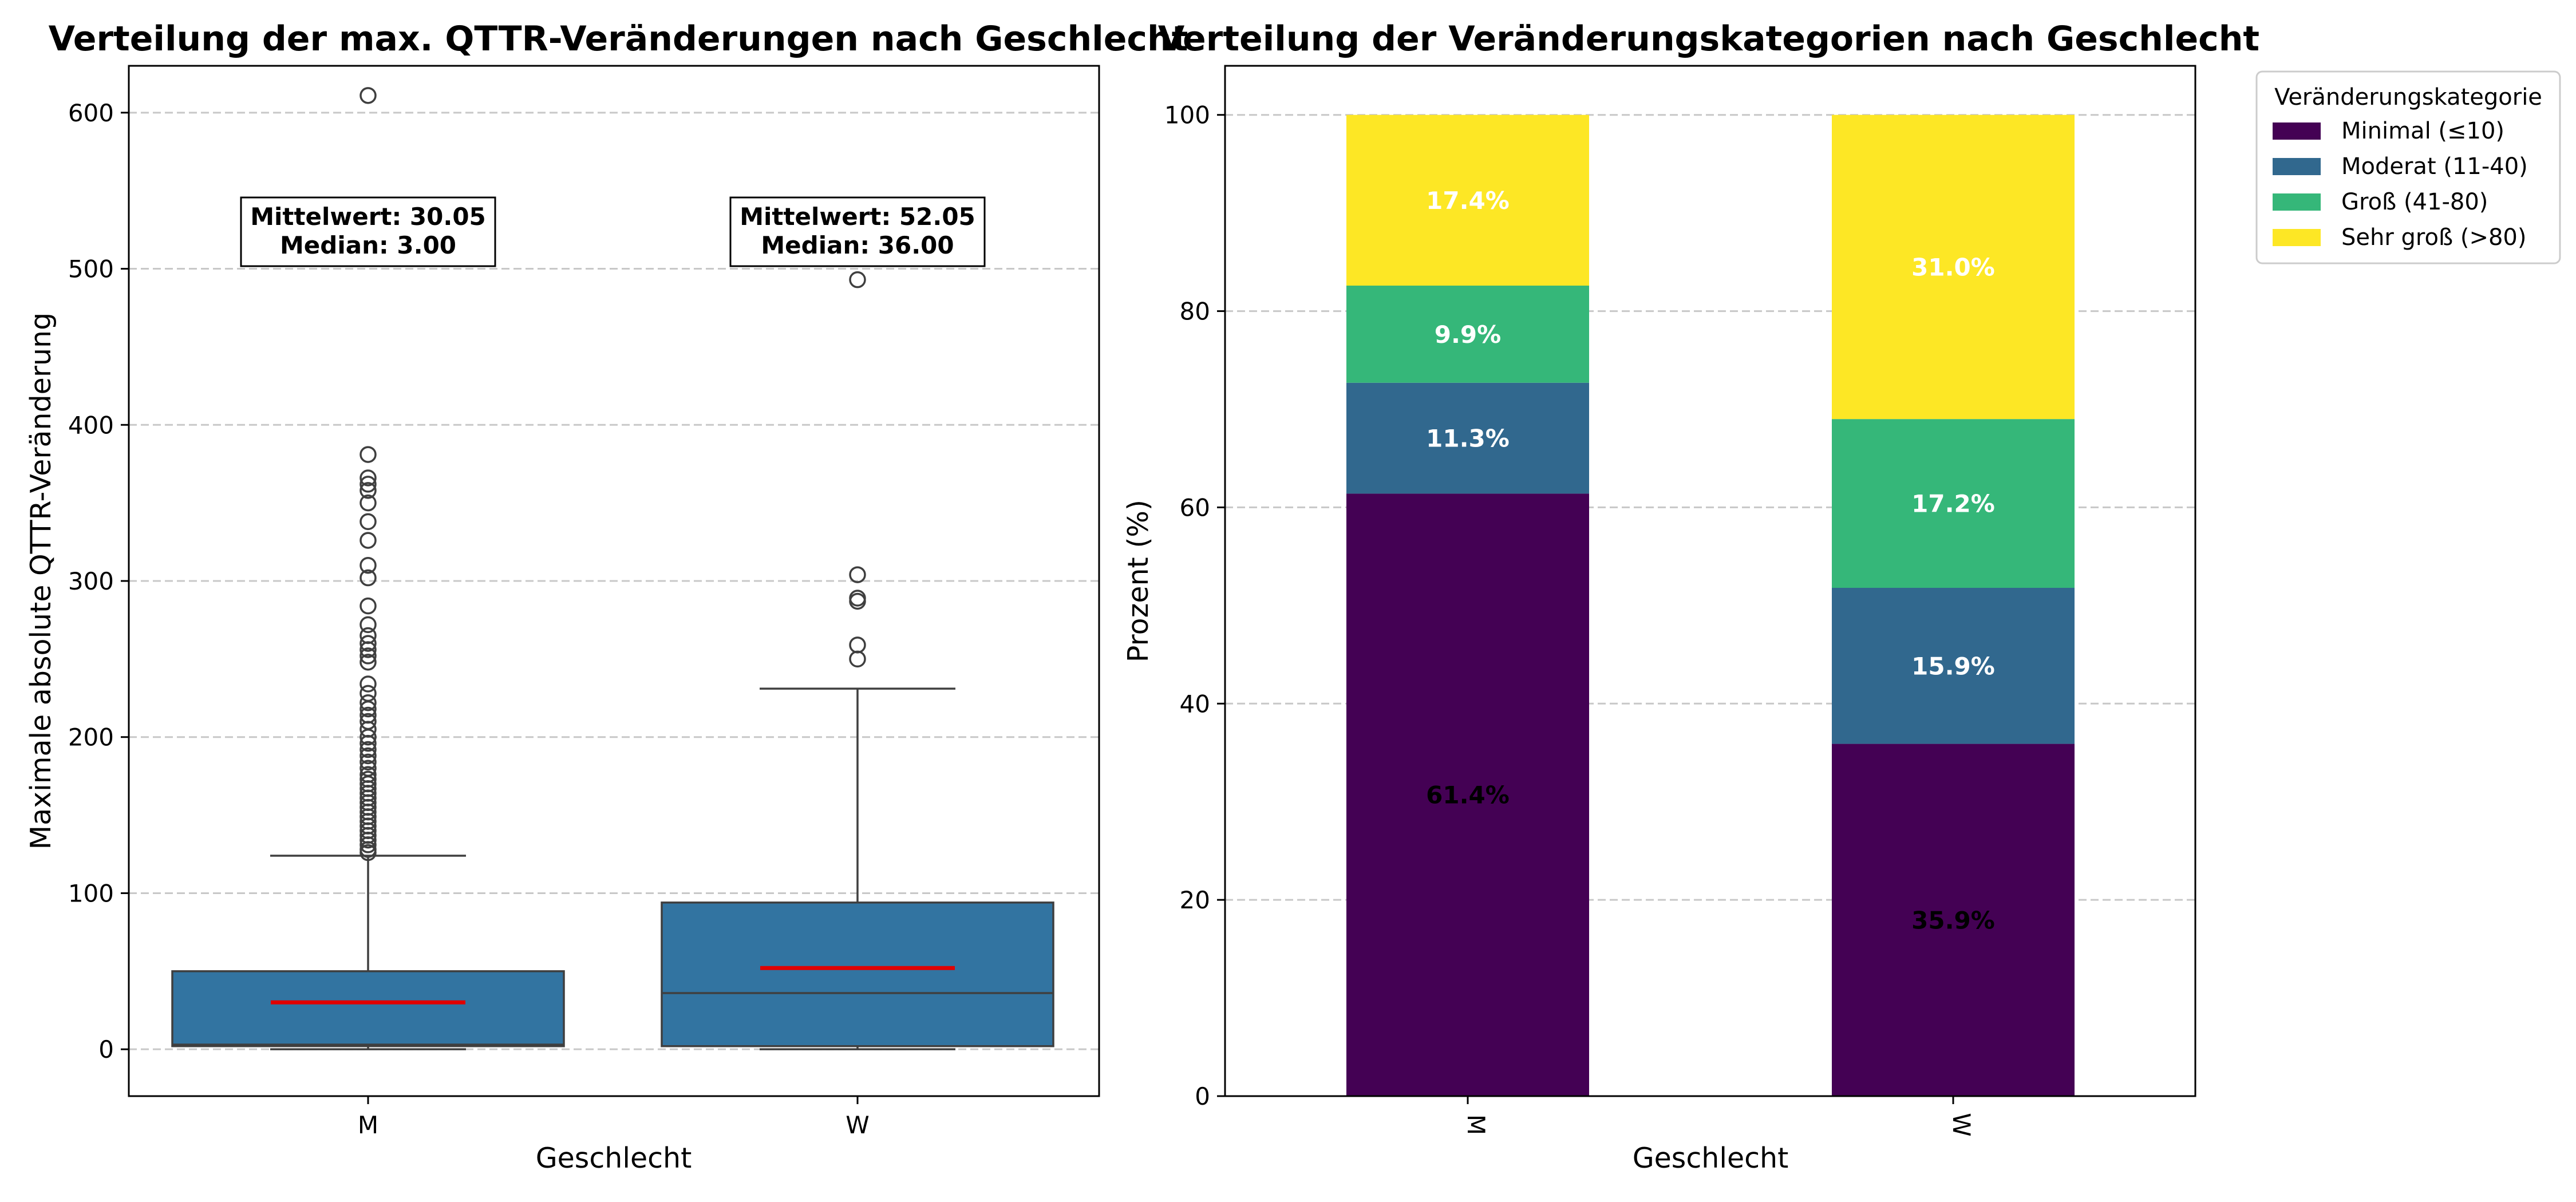 This screenshot has width=2576, height=1202. I want to click on legend-item: Minimal (≤10), so click(2388, 131).